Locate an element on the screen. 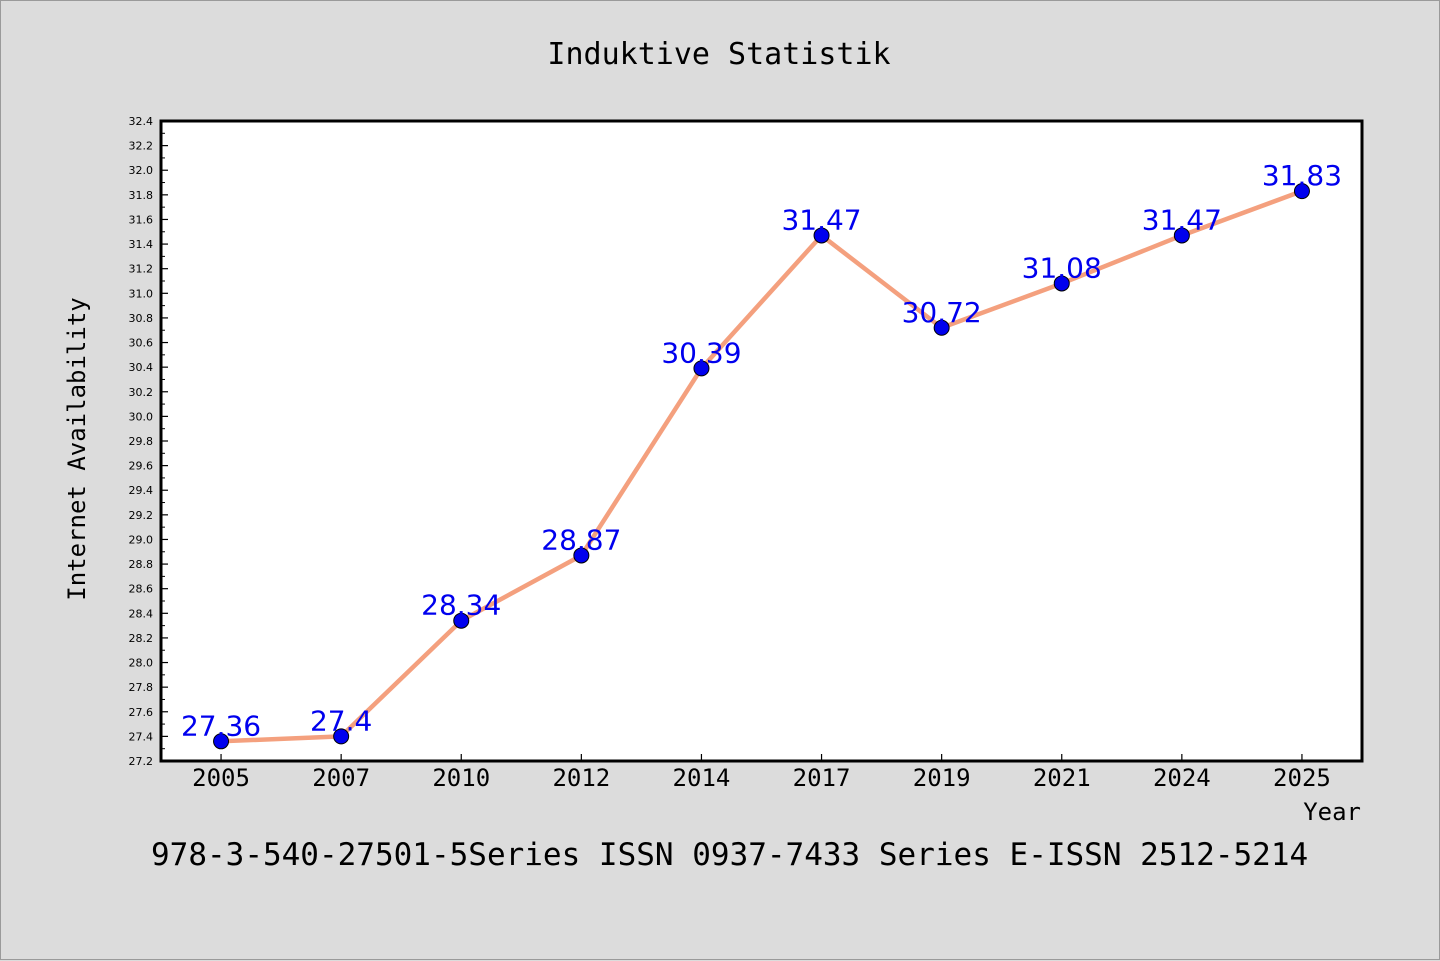  y-tick-label: 32.2 is located at coordinates (141, 146).